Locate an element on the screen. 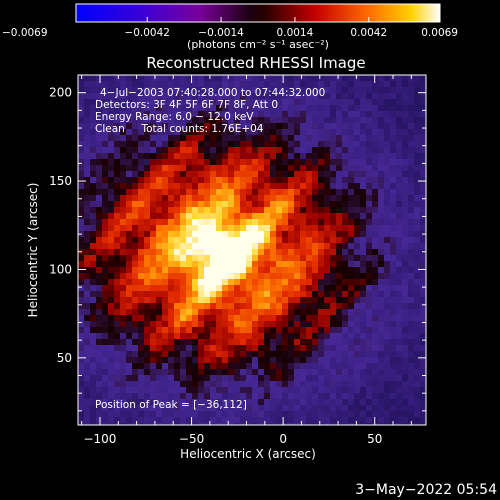 The height and width of the screenshot is (500, 500). x-tick-label: −100 is located at coordinates (99, 439).